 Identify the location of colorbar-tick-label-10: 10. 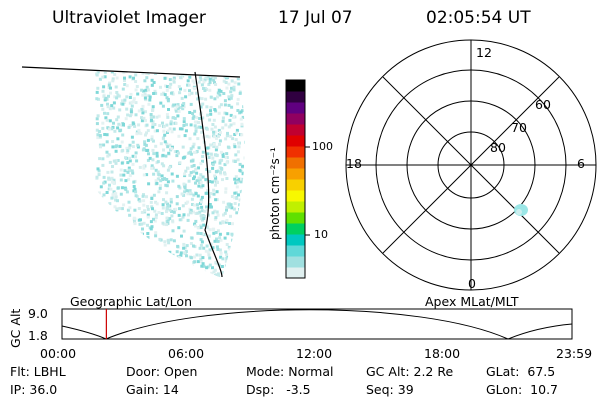
(321, 234).